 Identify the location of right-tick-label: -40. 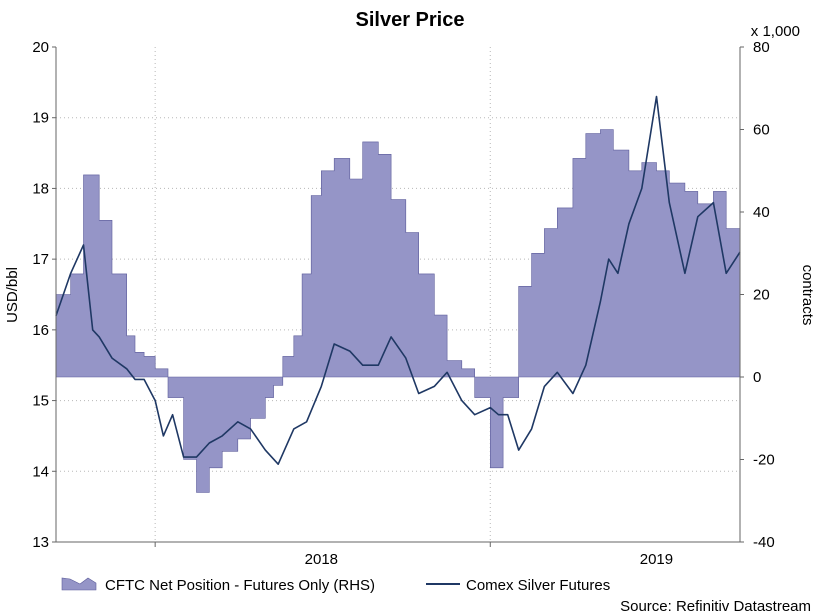
(764, 542).